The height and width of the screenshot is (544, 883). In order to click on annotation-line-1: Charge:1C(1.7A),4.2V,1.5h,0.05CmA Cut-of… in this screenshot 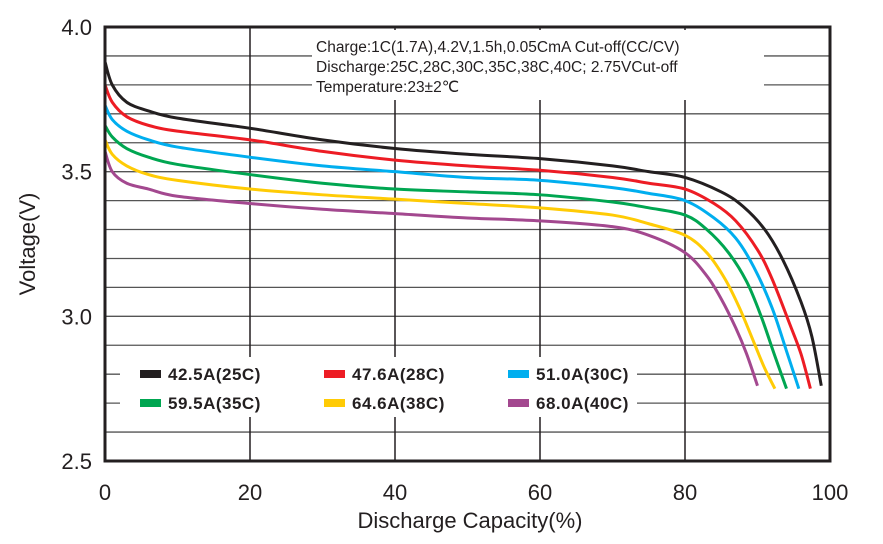, I will do `click(498, 47)`.